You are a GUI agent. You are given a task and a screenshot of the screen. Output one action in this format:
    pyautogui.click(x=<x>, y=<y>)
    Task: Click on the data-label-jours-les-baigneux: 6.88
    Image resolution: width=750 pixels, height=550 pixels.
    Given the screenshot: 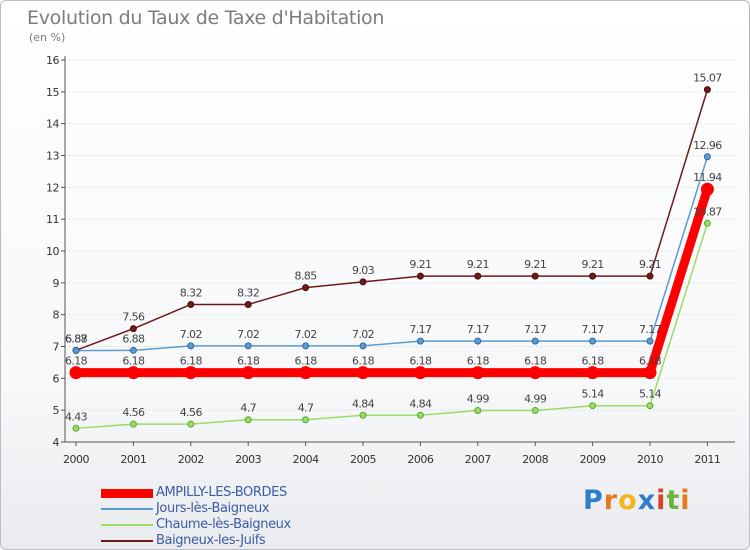 What is the action you would take?
    pyautogui.click(x=133, y=338)
    